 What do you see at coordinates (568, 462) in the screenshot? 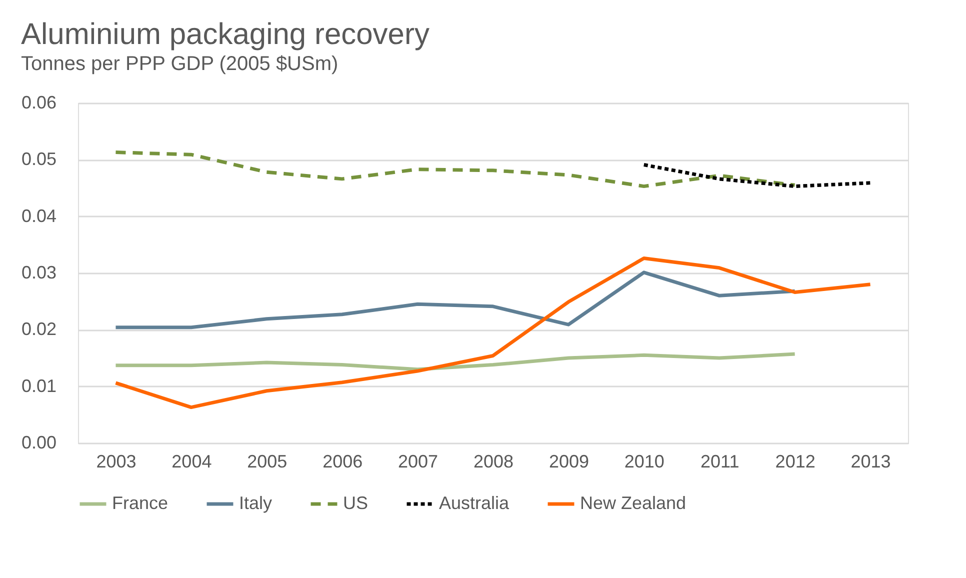
I see `x-tick-label: 2009` at bounding box center [568, 462].